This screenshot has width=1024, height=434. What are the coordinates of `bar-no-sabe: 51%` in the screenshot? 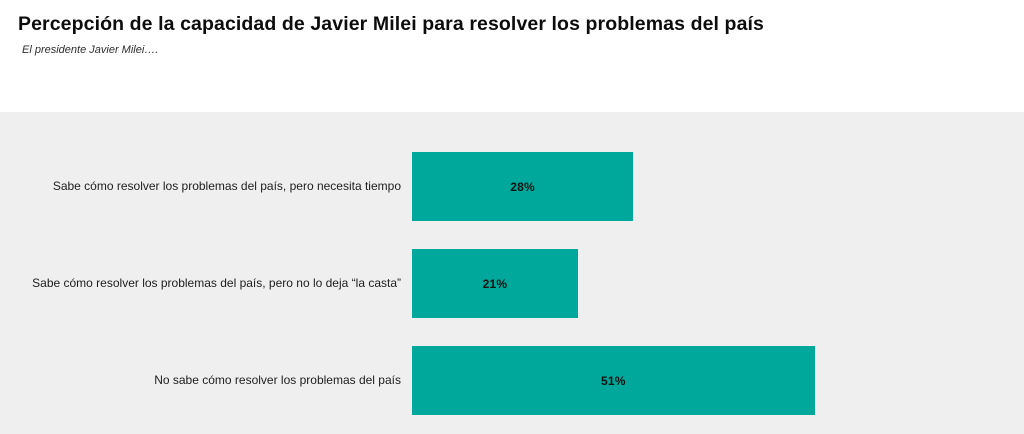 It's located at (613, 380).